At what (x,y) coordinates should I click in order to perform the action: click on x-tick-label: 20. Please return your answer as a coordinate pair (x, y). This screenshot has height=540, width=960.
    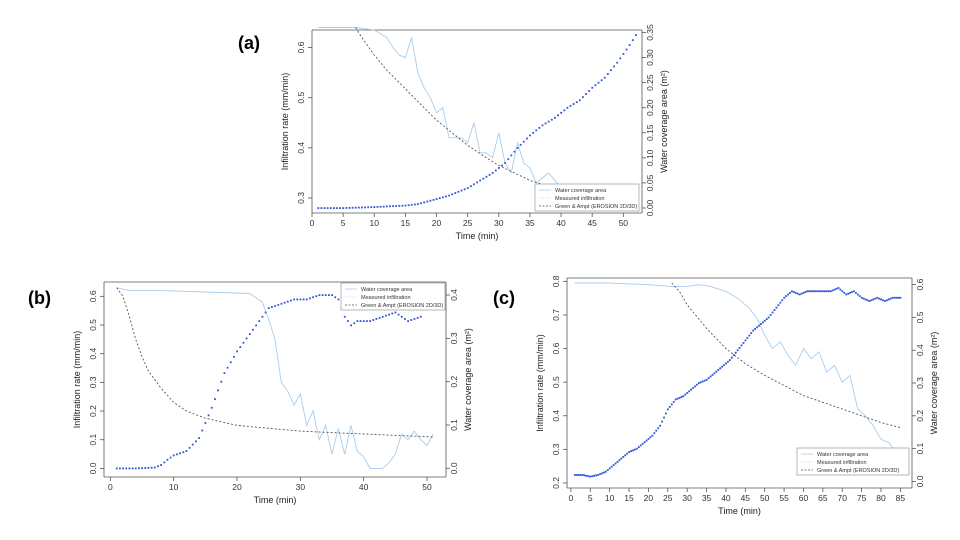
    Looking at the image, I should click on (237, 487).